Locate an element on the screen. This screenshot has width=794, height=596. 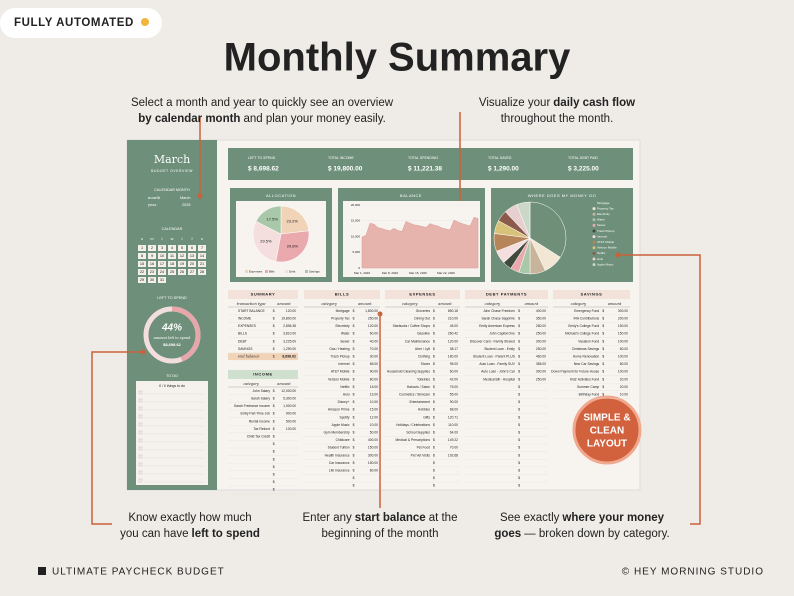
row-category: Pet Vet Visits is located at coordinates (421, 455).